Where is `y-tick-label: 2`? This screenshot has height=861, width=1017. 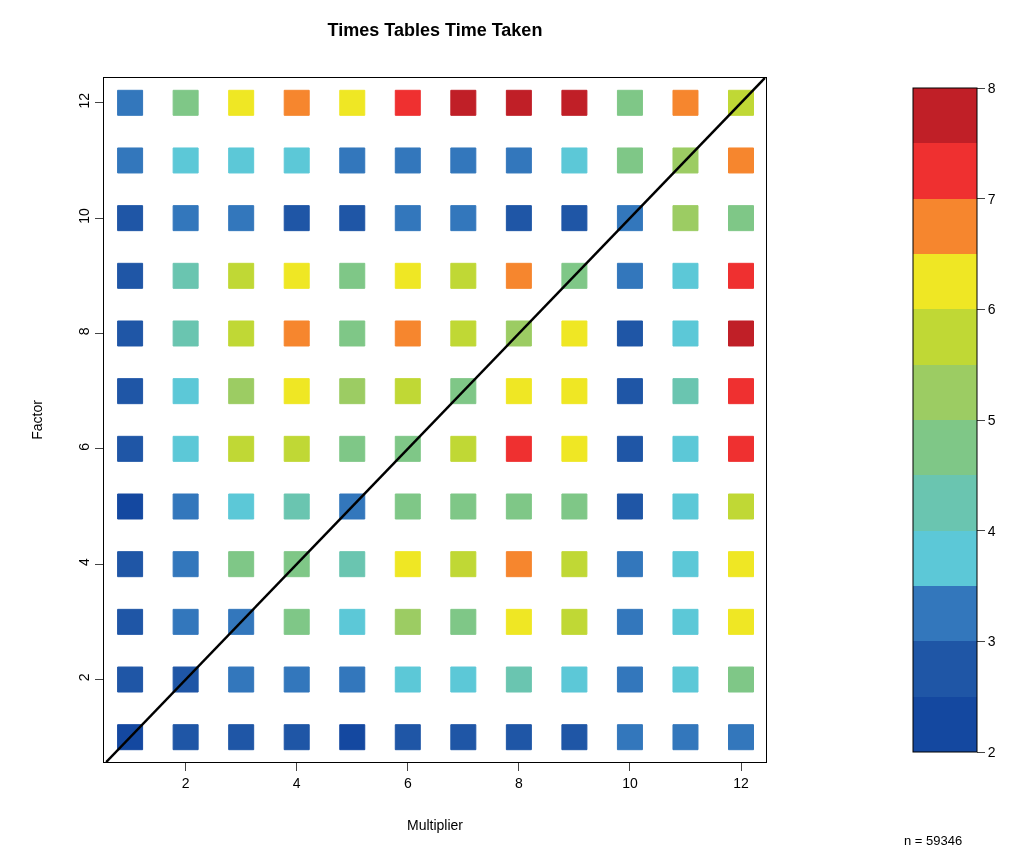
y-tick-label: 2 is located at coordinates (84, 677).